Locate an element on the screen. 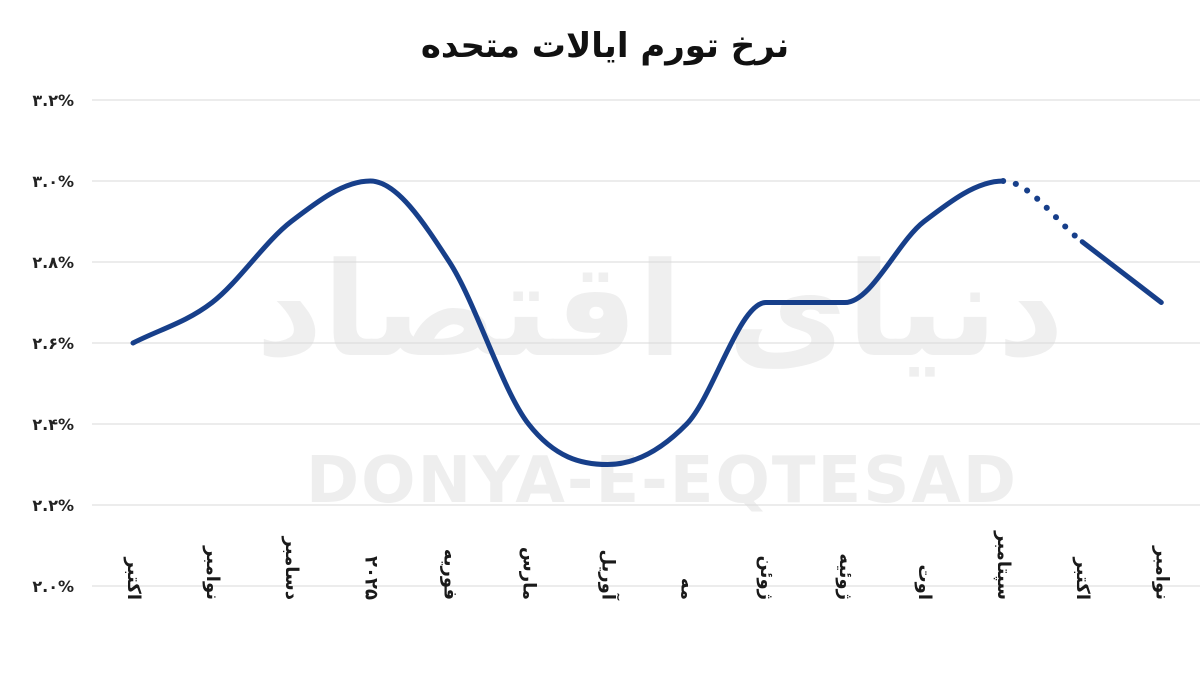 This screenshot has height=677, width=1200. y-axis: ۳.۲% ۳.۰% ۲.۸% ۲.۶% ۲.۴% ۲.۲% ۲.۰% is located at coordinates (53, 343).